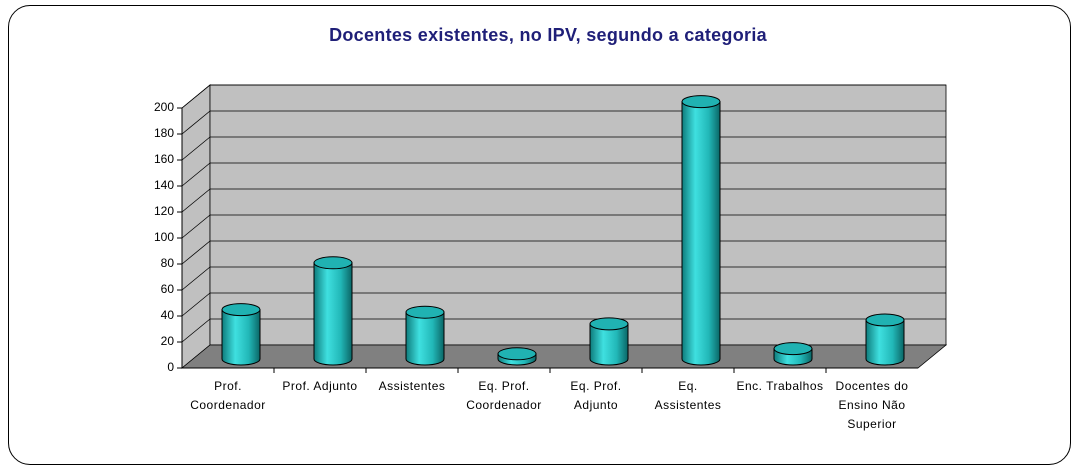  What do you see at coordinates (504, 395) in the screenshot?
I see `x-tick-label: Eq. Prof. Coordenador` at bounding box center [504, 395].